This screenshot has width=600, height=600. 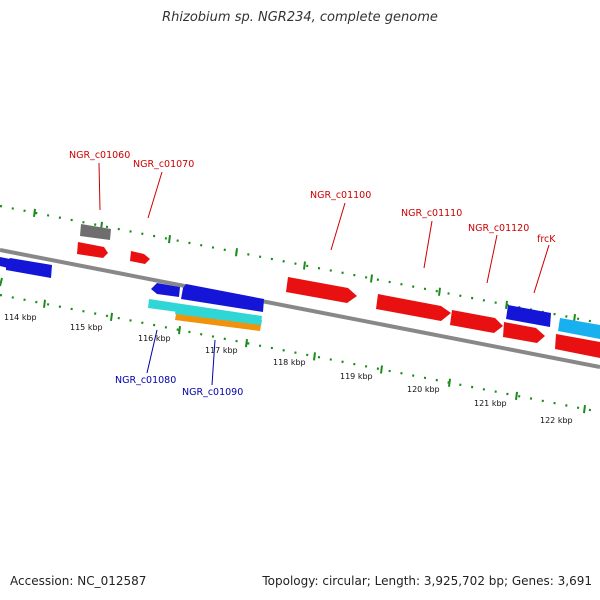 What do you see at coordinates (556, 420) in the screenshot?
I see `scale-label-122: 122 kbp` at bounding box center [556, 420].